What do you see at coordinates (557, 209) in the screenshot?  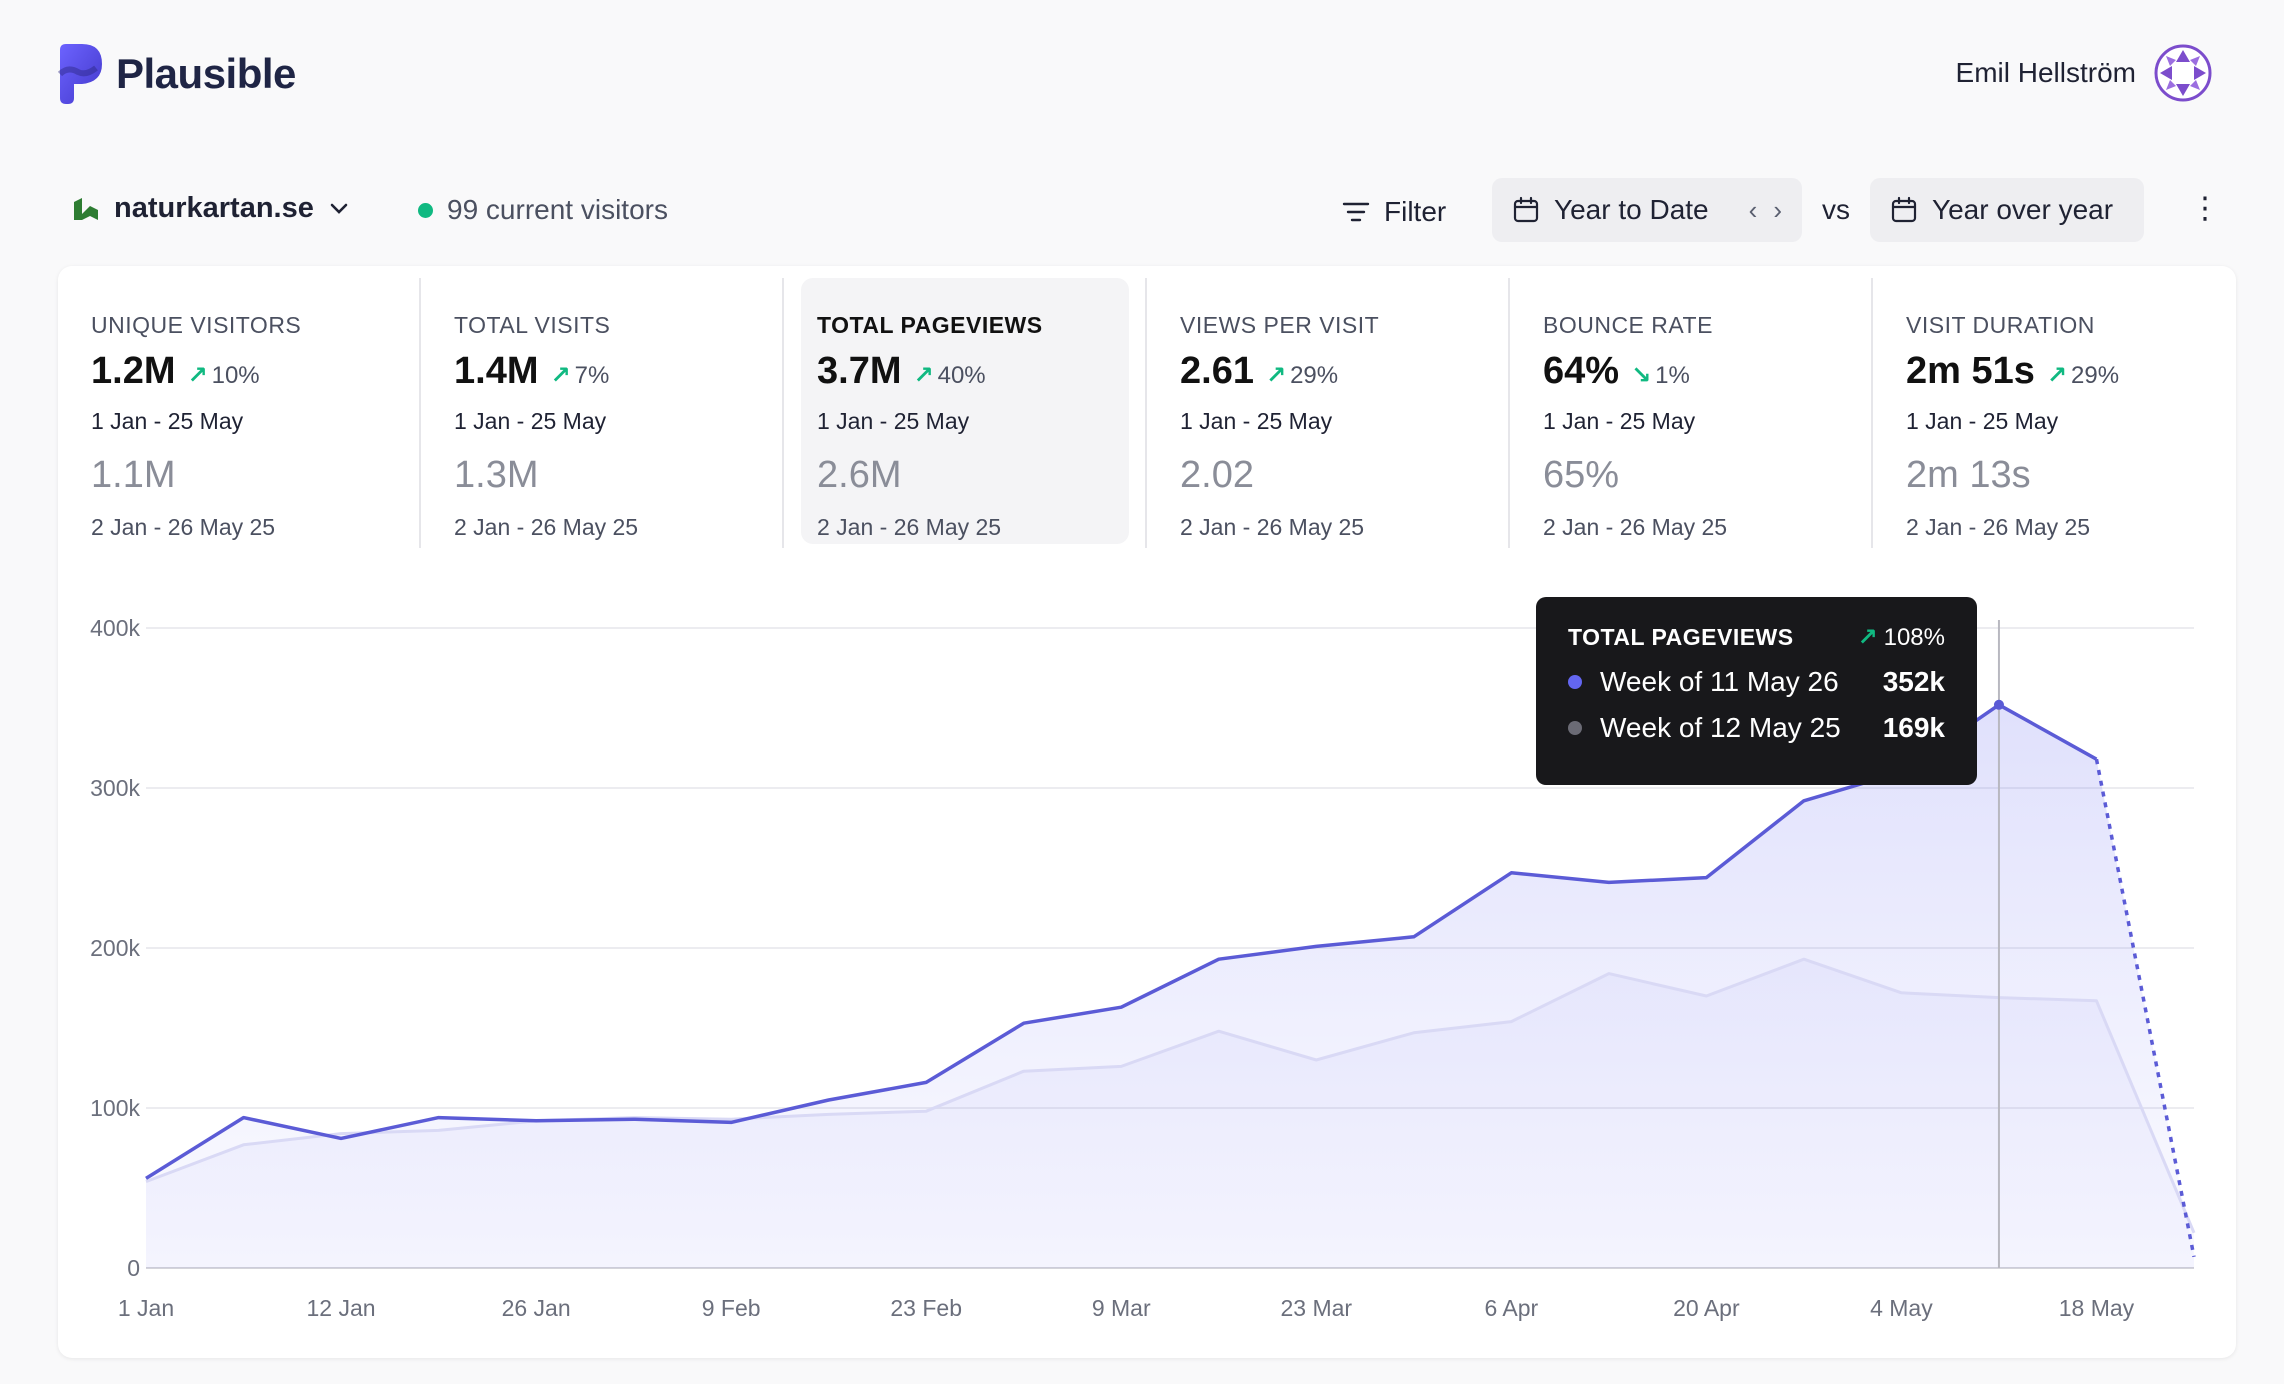 I see `current-visitors-text: 99 current visitors` at bounding box center [557, 209].